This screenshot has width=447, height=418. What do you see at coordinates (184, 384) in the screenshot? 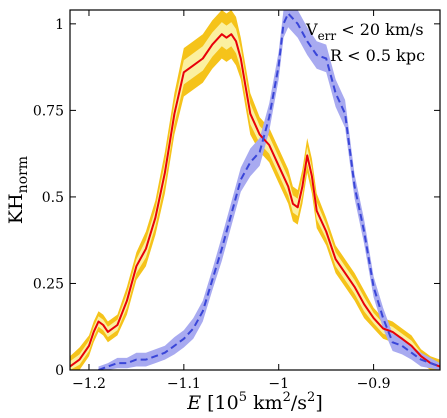
I see `x-tick-label: −1.1` at bounding box center [184, 384].